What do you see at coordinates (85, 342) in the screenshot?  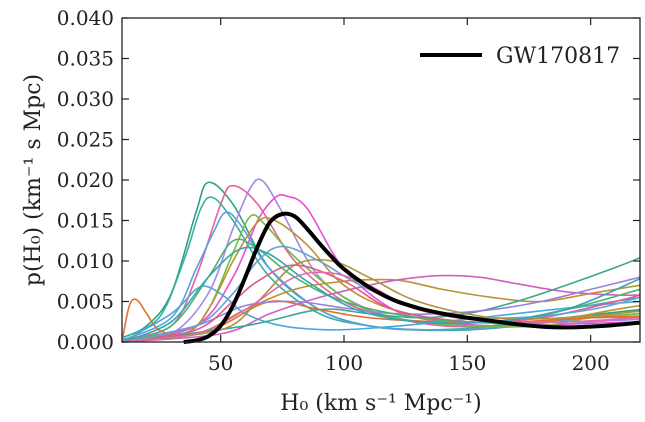 I see `y-tick-label-0: 0.000` at bounding box center [85, 342].